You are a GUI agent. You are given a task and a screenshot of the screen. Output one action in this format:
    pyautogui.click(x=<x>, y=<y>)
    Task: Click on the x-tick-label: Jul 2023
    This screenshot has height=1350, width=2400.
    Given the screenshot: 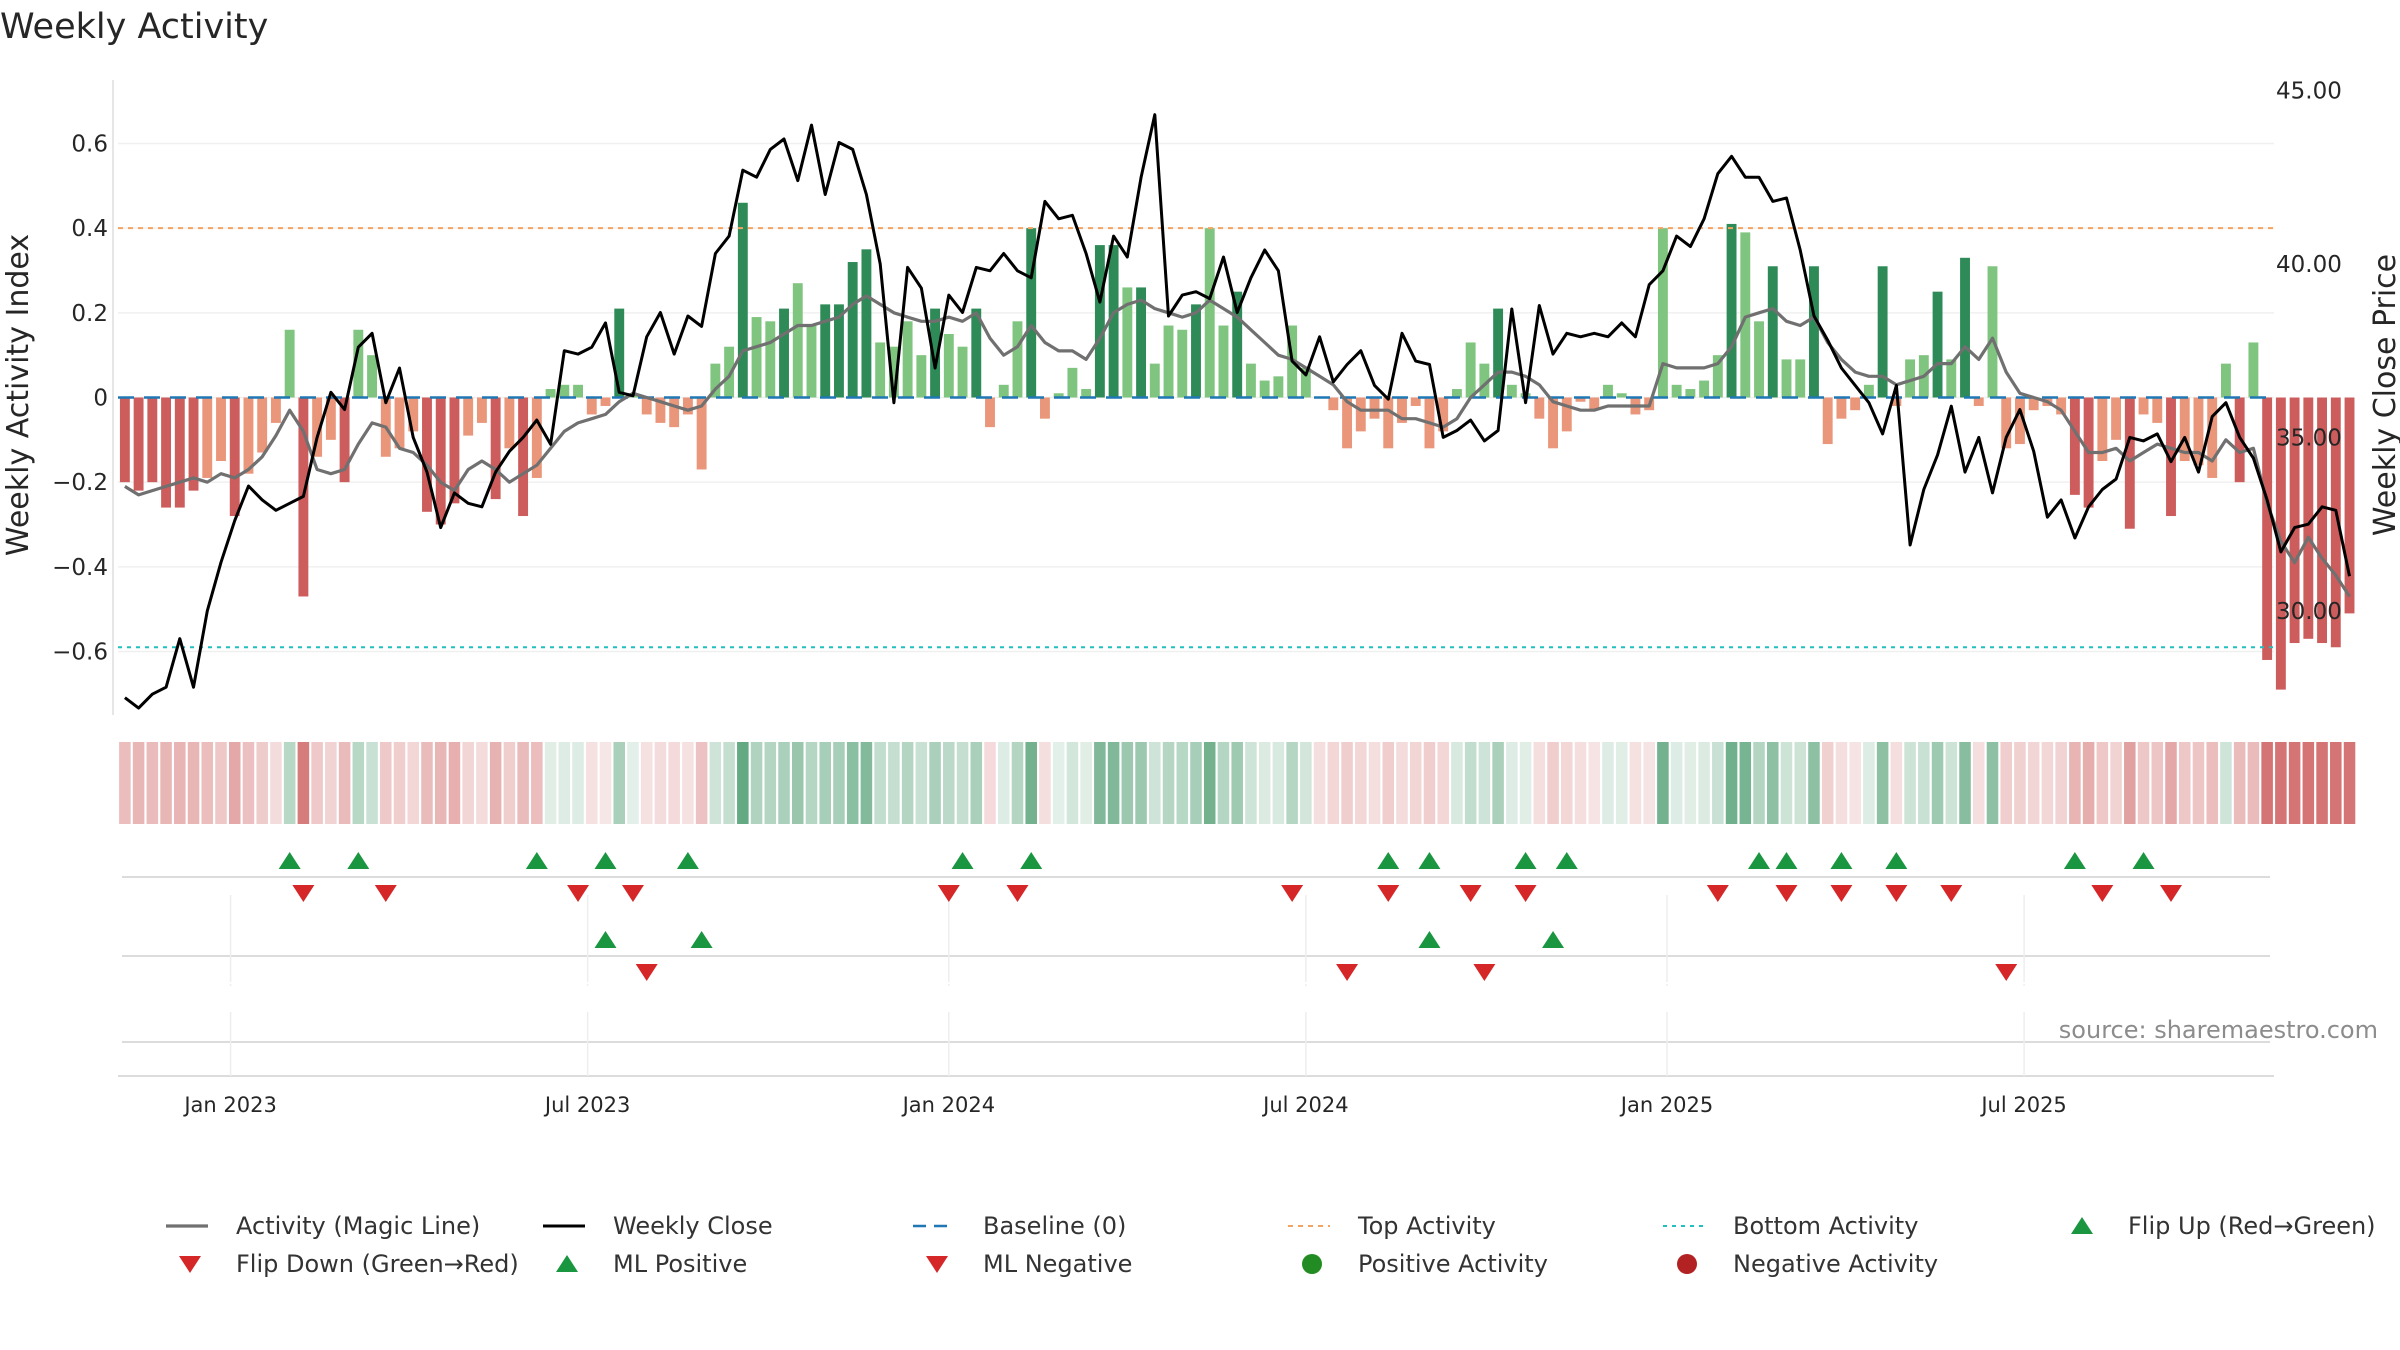 What is the action you would take?
    pyautogui.click(x=586, y=1105)
    